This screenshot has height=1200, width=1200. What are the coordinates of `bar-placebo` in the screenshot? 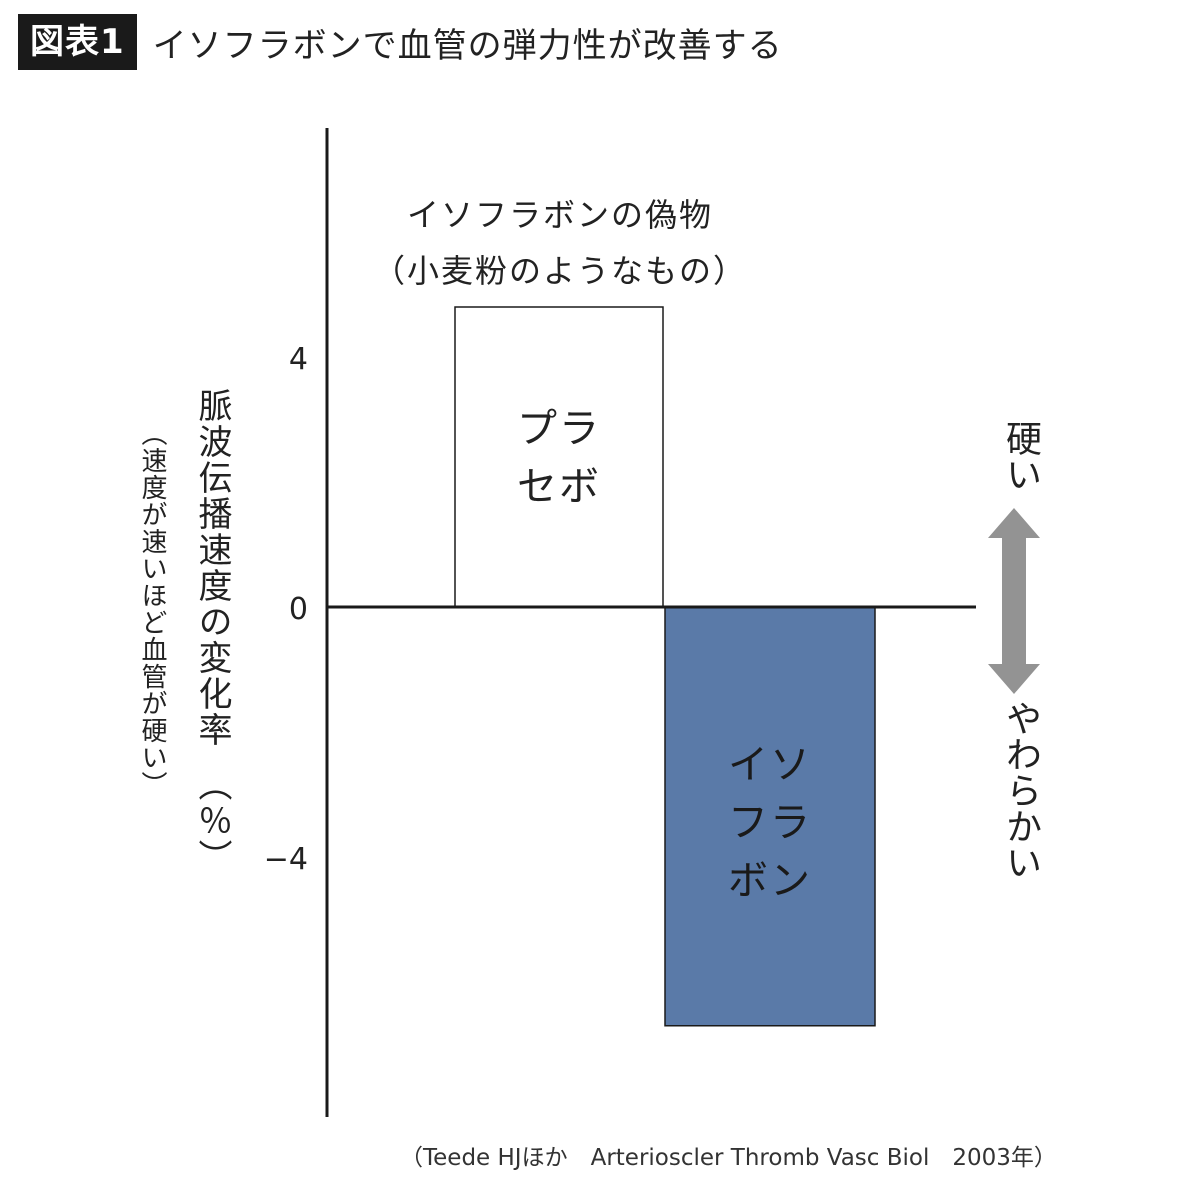 It's located at (559, 457).